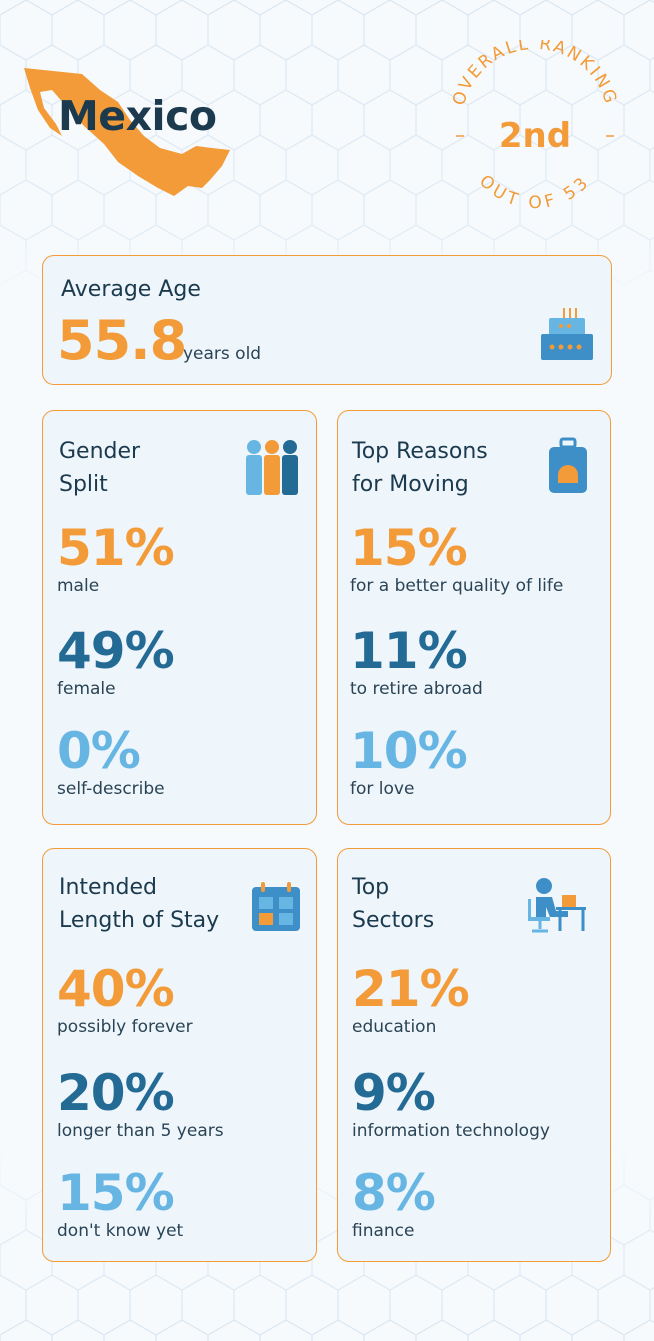 The image size is (654, 1341). Describe the element at coordinates (100, 468) in the screenshot. I see `gender-split-title: Gender Split` at that location.